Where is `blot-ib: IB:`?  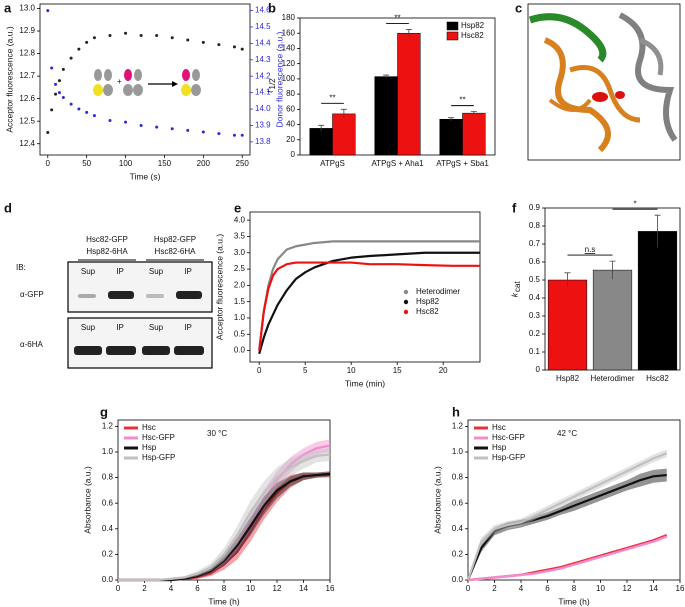
blot-ib: IB: is located at coordinates (21, 267).